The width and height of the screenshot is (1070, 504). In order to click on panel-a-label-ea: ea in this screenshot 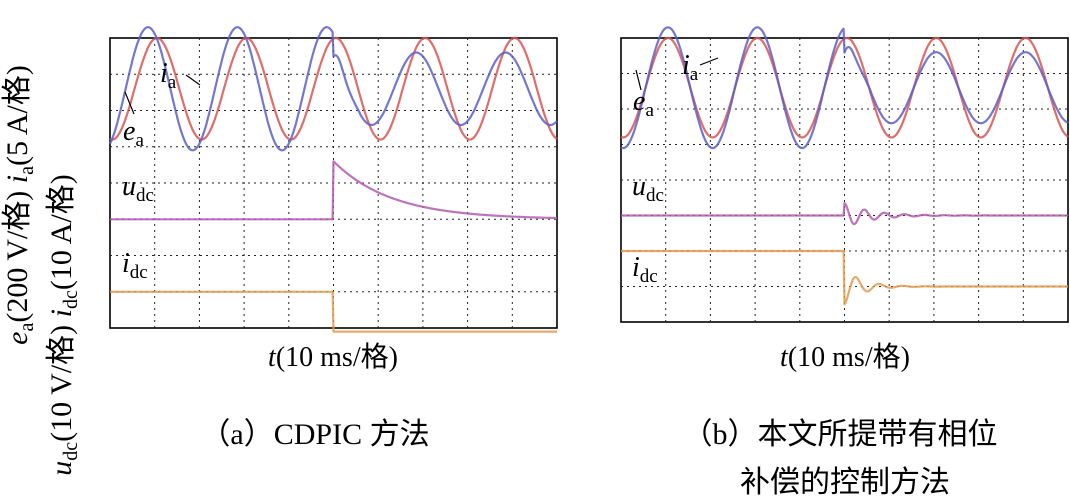, I will do `click(133, 133)`.